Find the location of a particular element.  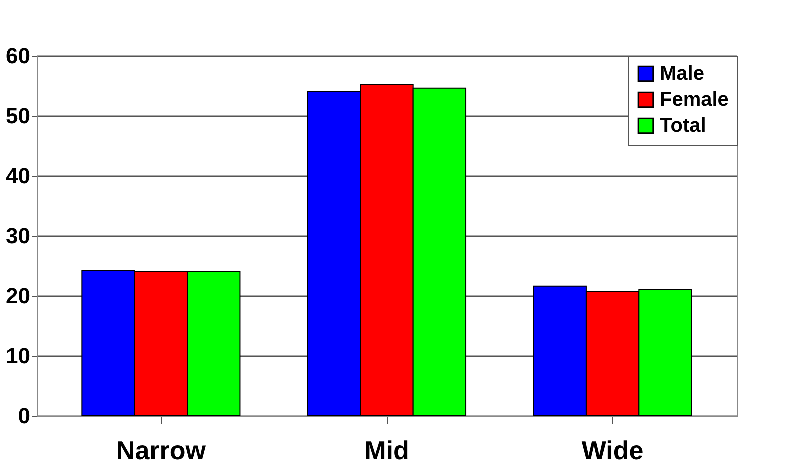

y-tick-label: 30 is located at coordinates (18, 236).